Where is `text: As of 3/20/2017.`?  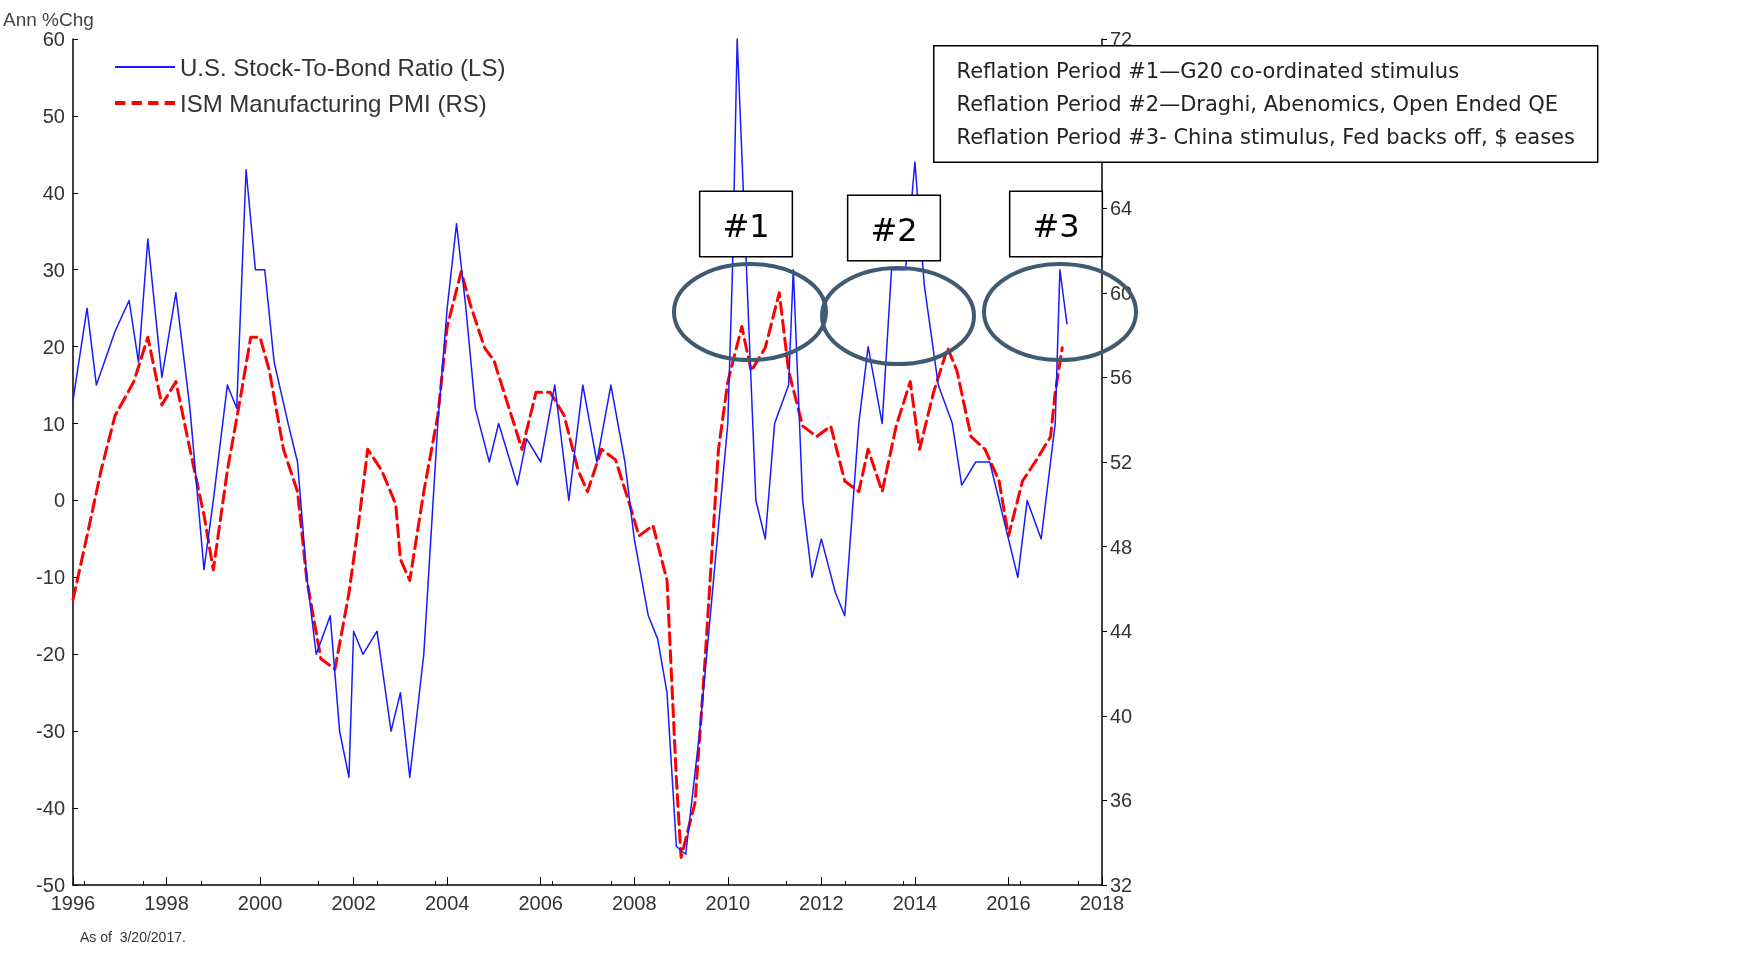
text: As of 3/20/2017. is located at coordinates (133, 937).